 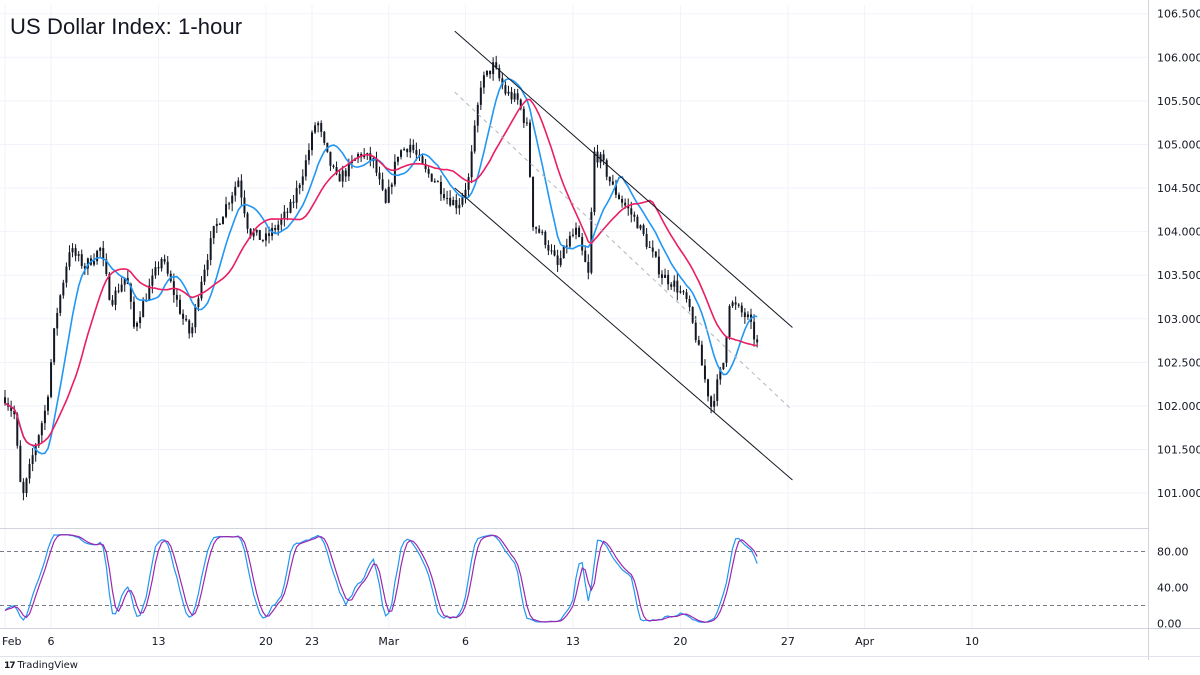 What do you see at coordinates (680, 641) in the screenshot?
I see `time-tick-label: 20` at bounding box center [680, 641].